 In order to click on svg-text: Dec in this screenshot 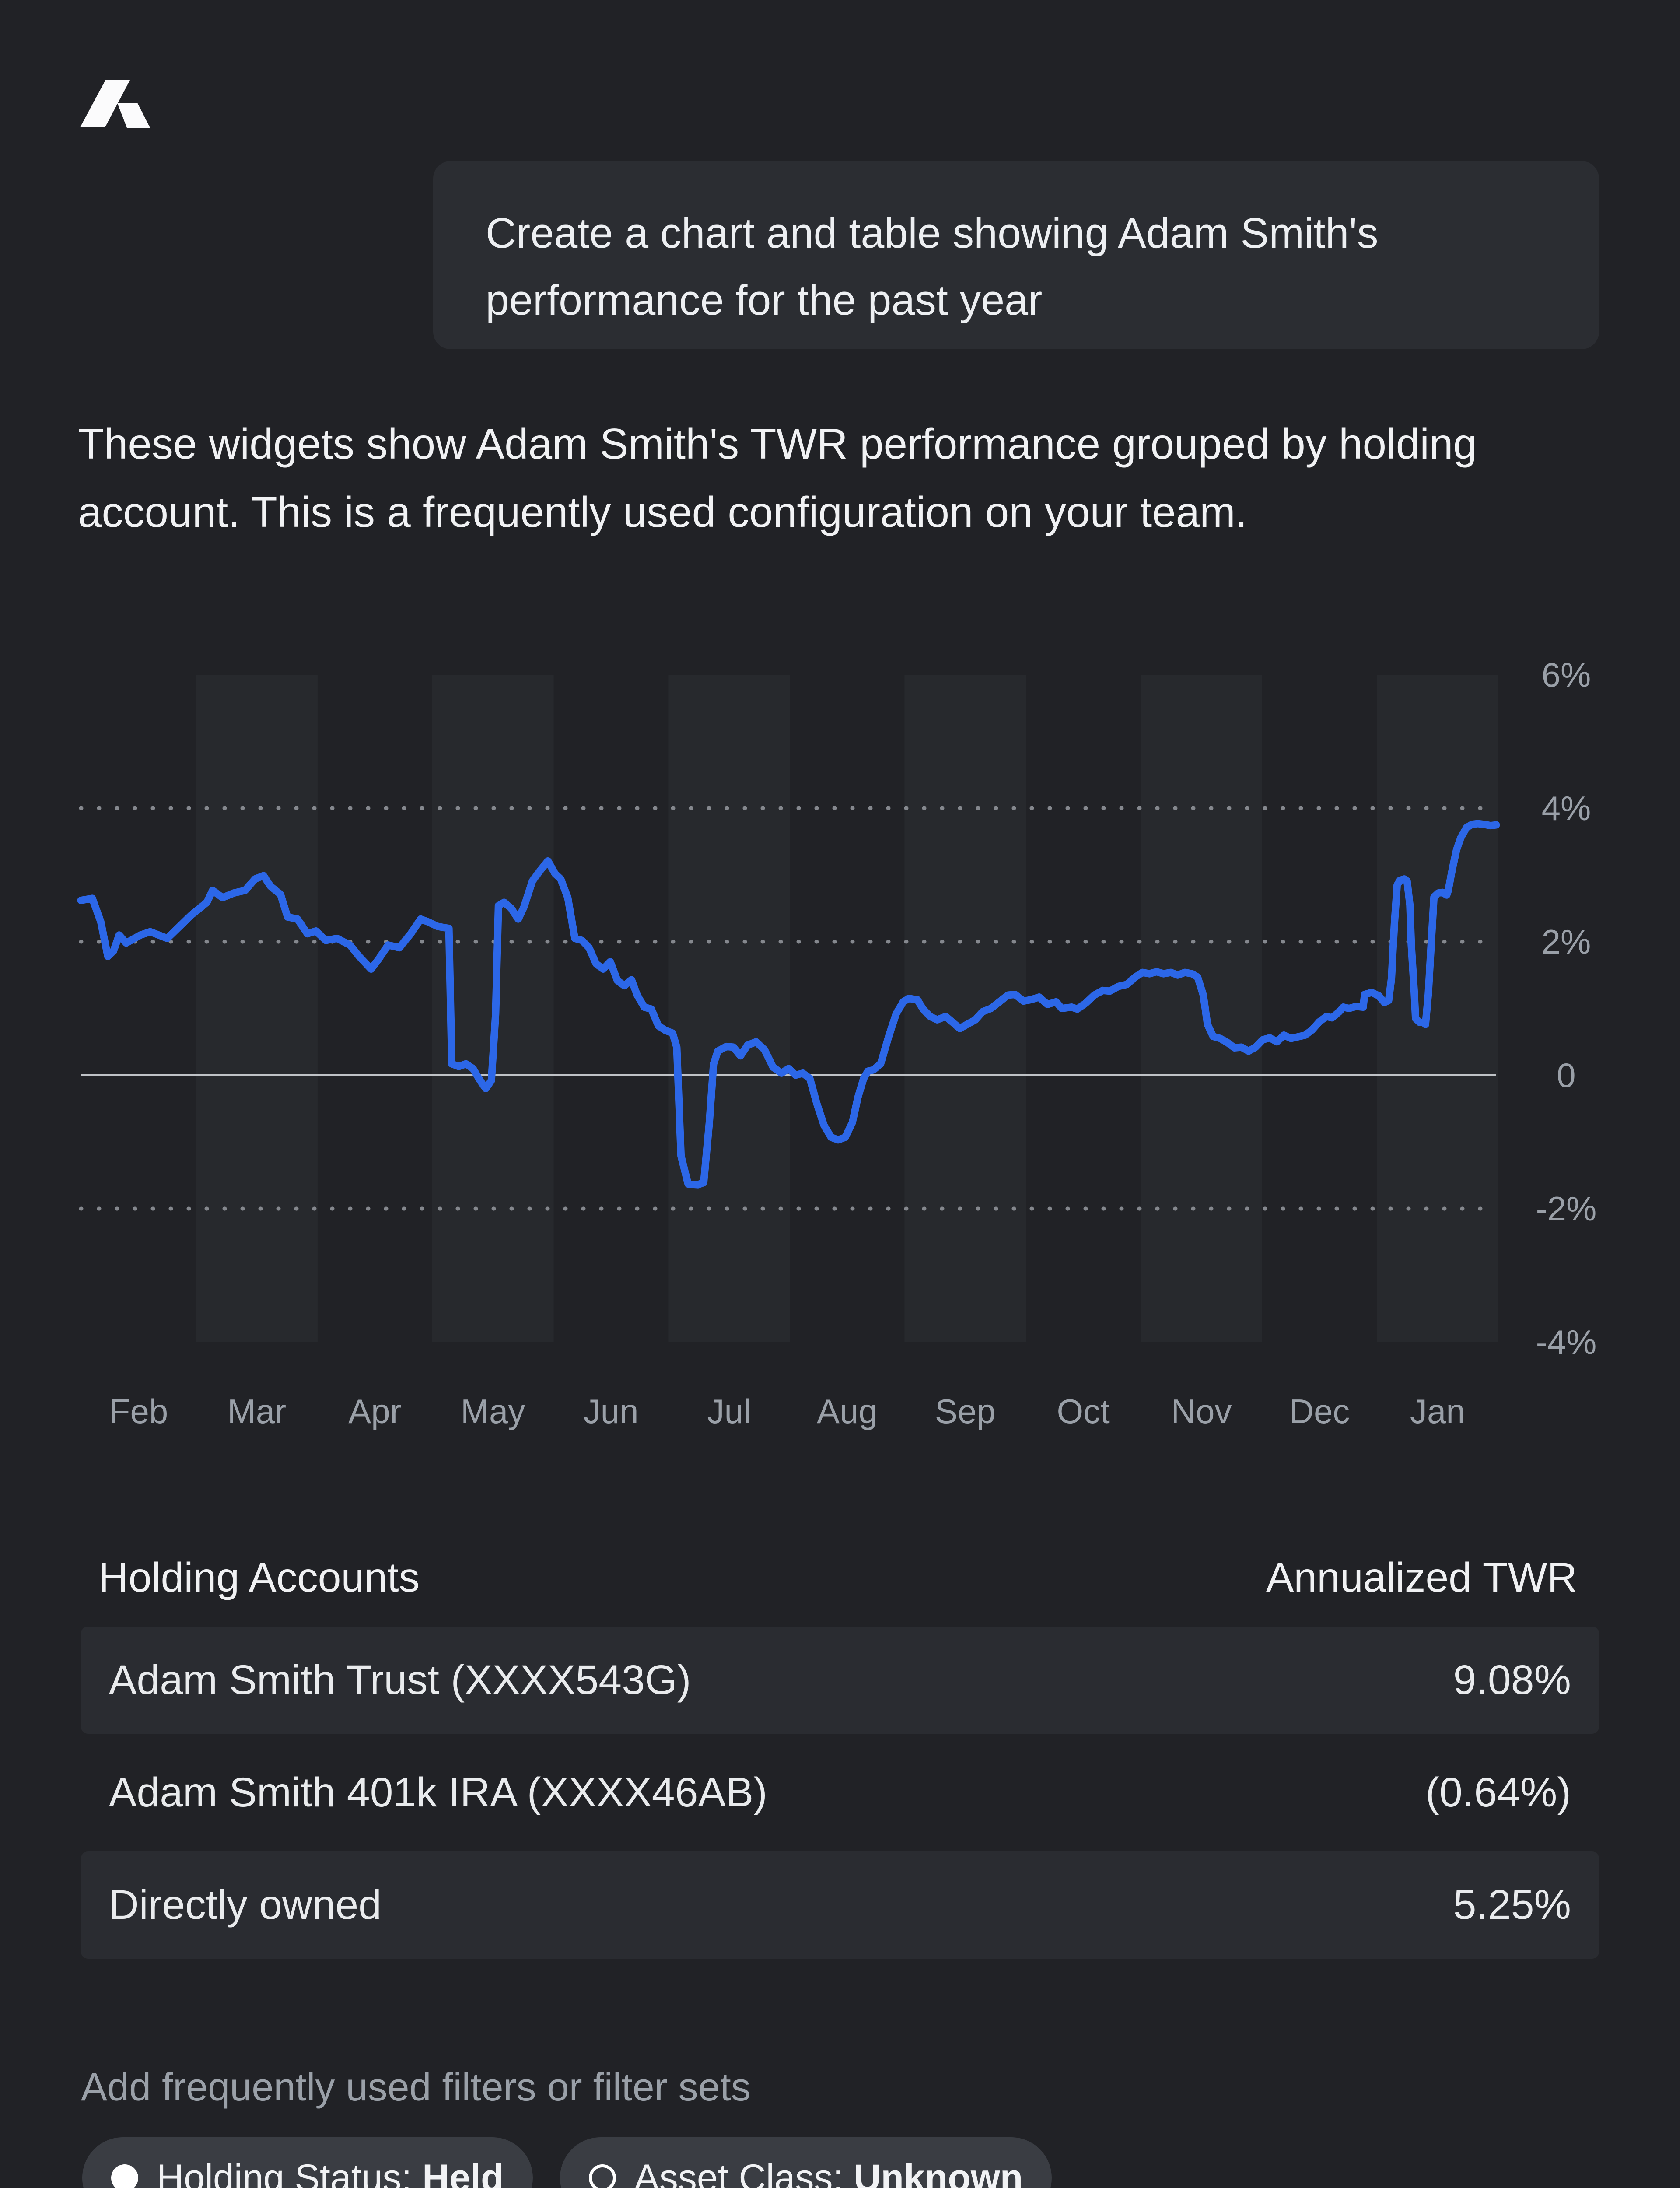, I will do `click(1319, 1411)`.